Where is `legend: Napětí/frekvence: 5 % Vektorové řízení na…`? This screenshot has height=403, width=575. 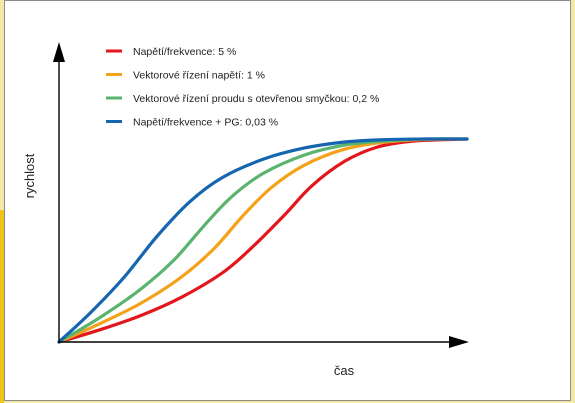 legend: Napětí/frekvence: 5 % Vektorové řízení na… is located at coordinates (242, 87).